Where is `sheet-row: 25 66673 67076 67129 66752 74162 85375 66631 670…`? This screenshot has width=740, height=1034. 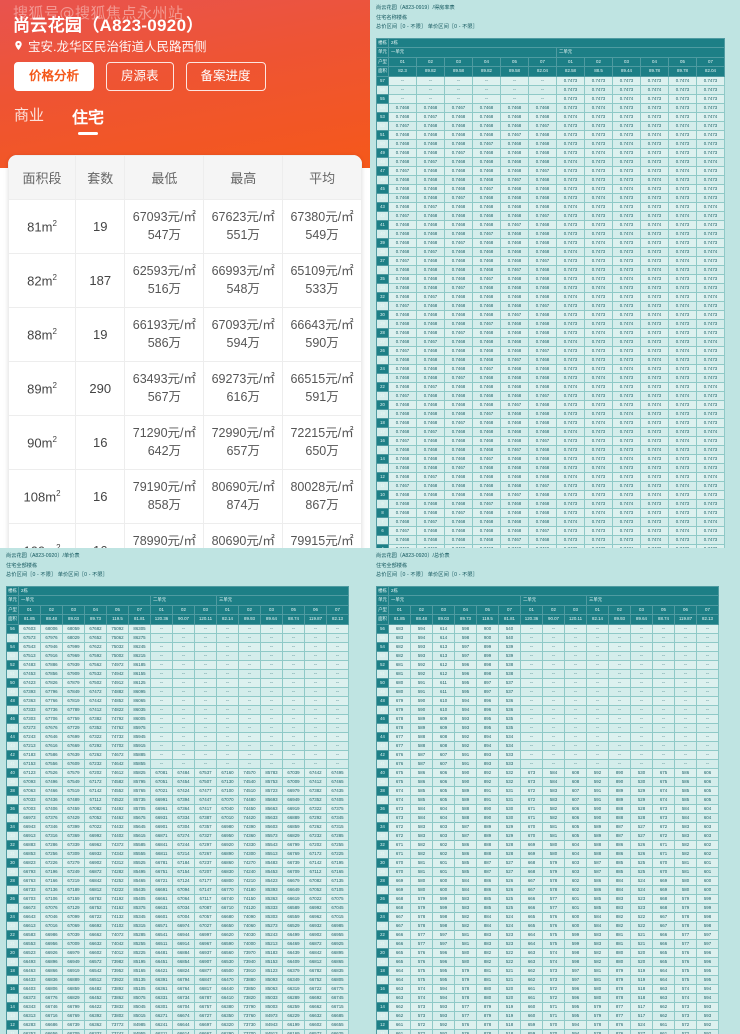 sheet-row: 25 66673 67076 67129 66752 74162 85375 66631 670… is located at coordinates (177, 907).